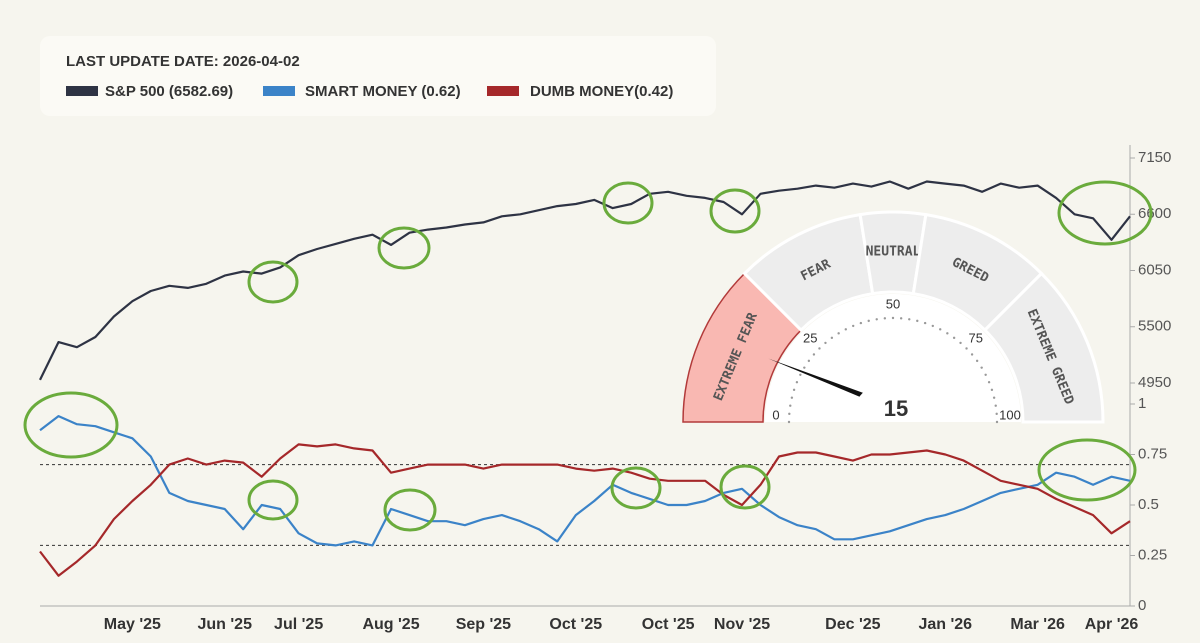  I want to click on gauge-tick-label: 75, so click(975, 338).